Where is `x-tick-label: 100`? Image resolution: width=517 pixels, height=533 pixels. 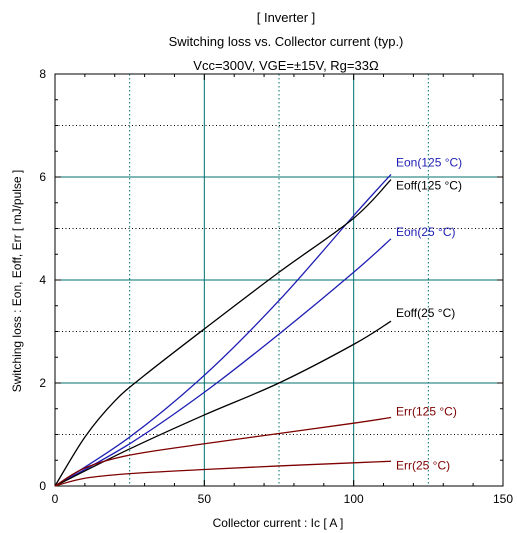
x-tick-label: 100 is located at coordinates (354, 499).